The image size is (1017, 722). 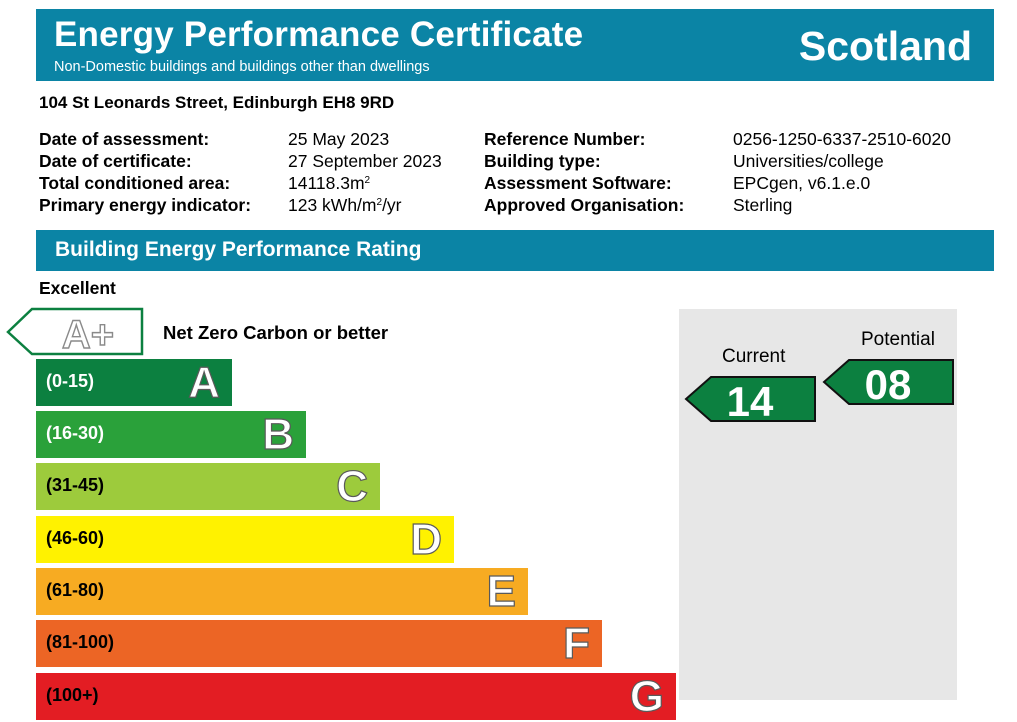 I want to click on detail-value: Sterling, so click(x=763, y=205).